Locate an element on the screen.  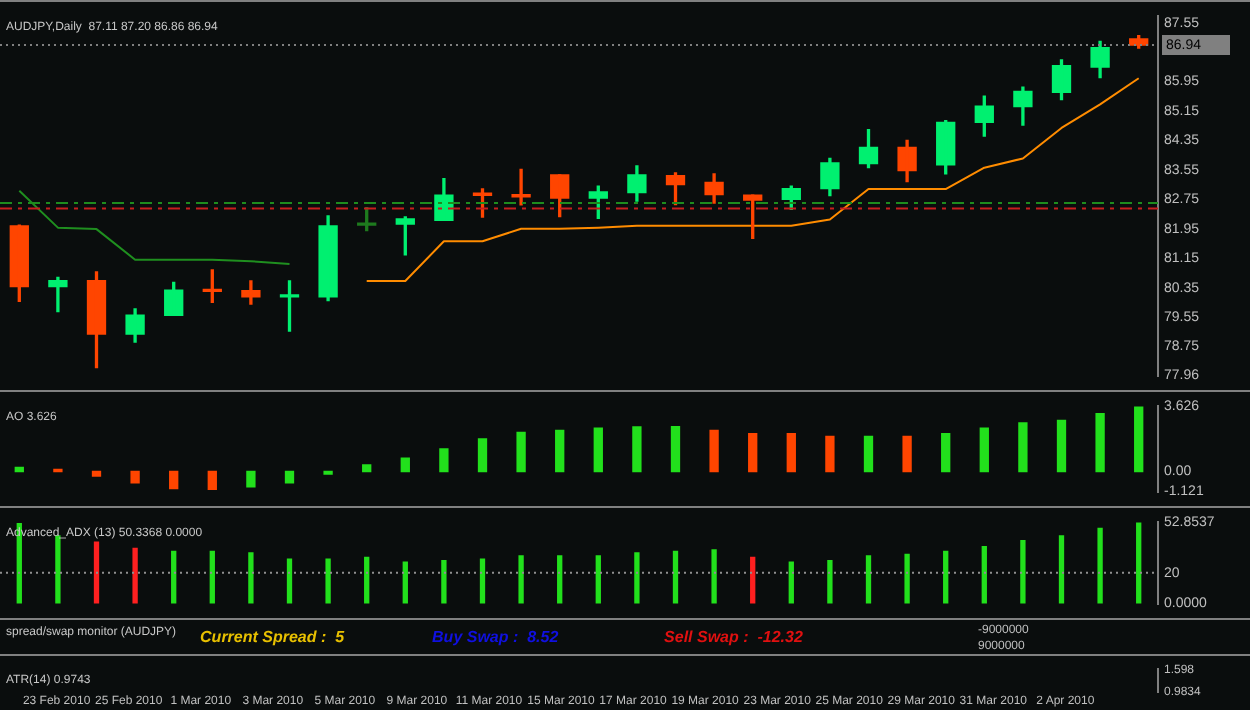
text: Current Spread : 5 is located at coordinates (273, 637).